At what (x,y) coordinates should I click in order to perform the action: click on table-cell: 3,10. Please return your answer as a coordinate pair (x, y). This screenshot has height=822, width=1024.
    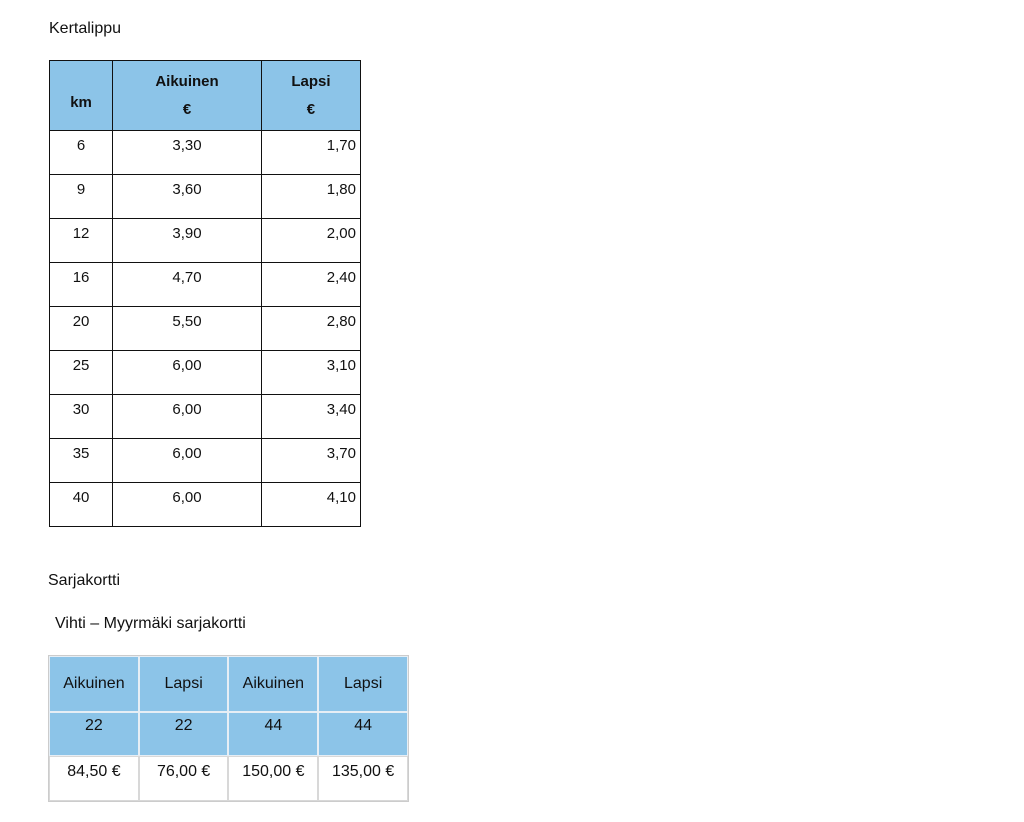
    Looking at the image, I should click on (311, 372).